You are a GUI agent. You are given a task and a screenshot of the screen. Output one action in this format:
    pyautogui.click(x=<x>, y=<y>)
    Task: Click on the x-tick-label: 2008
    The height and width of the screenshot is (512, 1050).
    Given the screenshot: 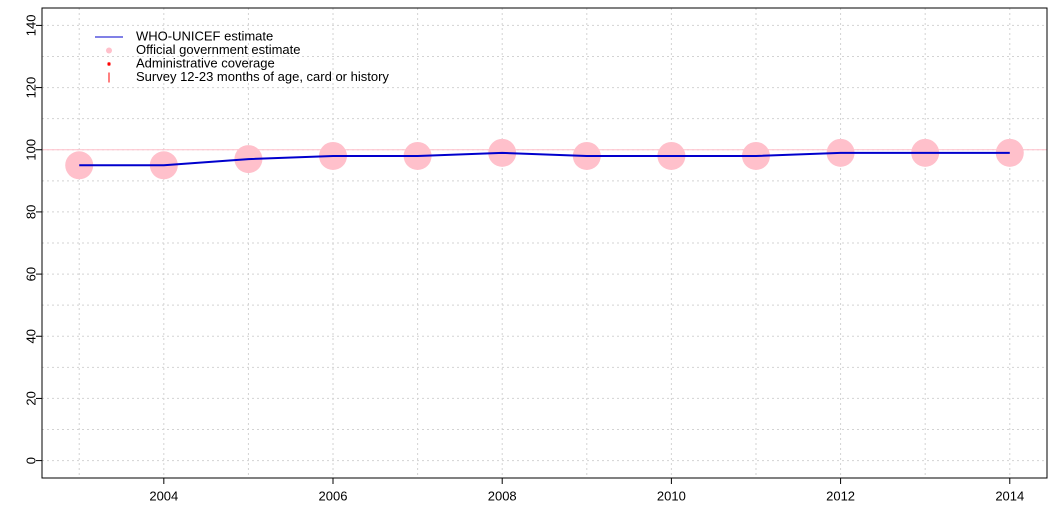 What is the action you would take?
    pyautogui.click(x=502, y=495)
    